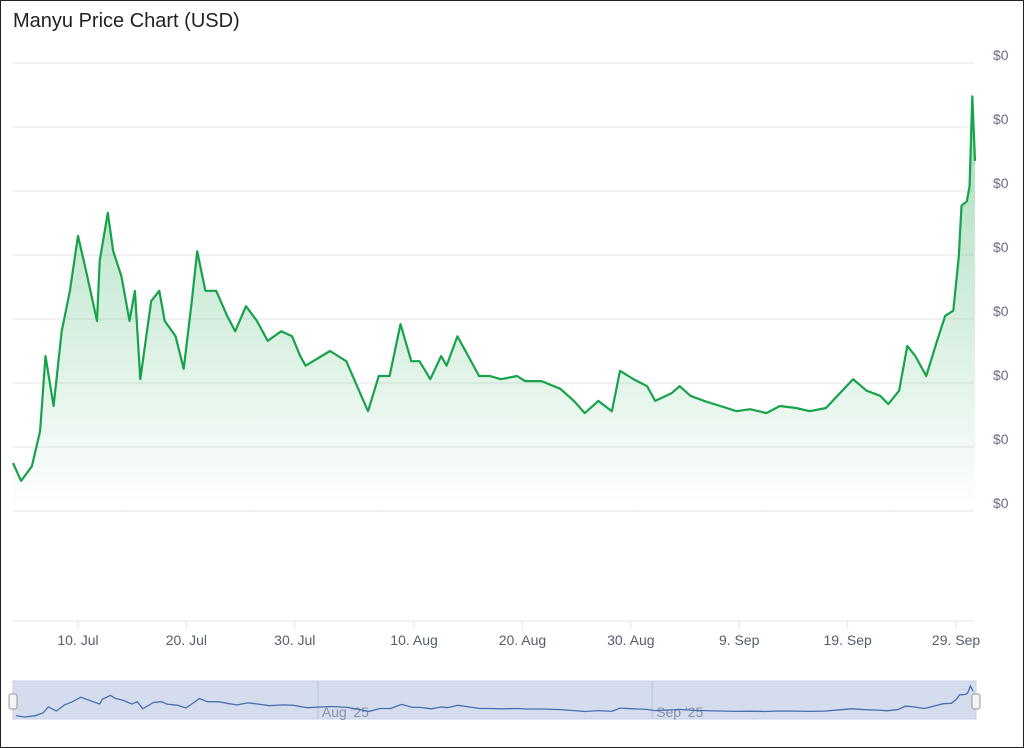 The image size is (1024, 748). Describe the element at coordinates (414, 640) in the screenshot. I see `x-tick-label: 10. Aug` at that location.